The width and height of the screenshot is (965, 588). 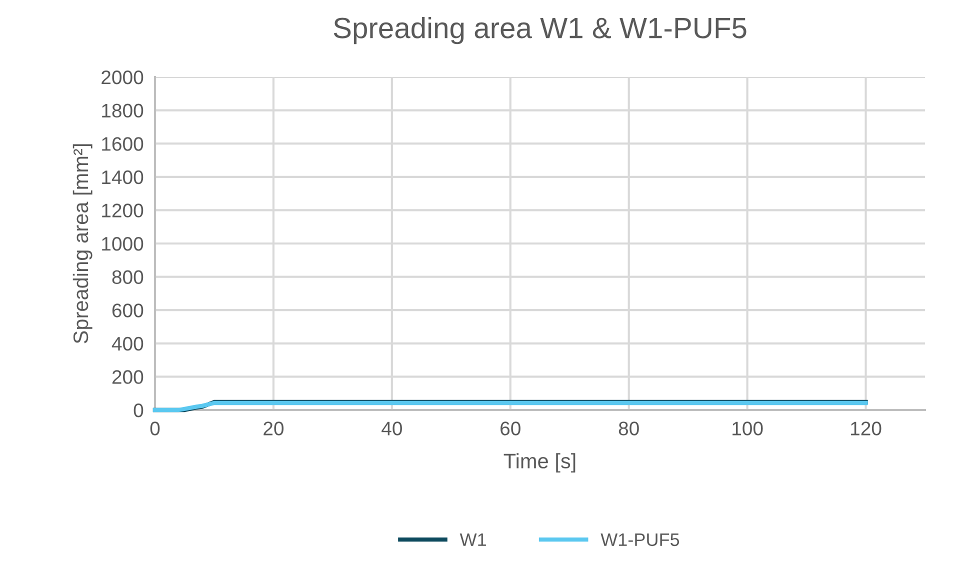 What do you see at coordinates (123, 211) in the screenshot?
I see `y-tick-label: 1200` at bounding box center [123, 211].